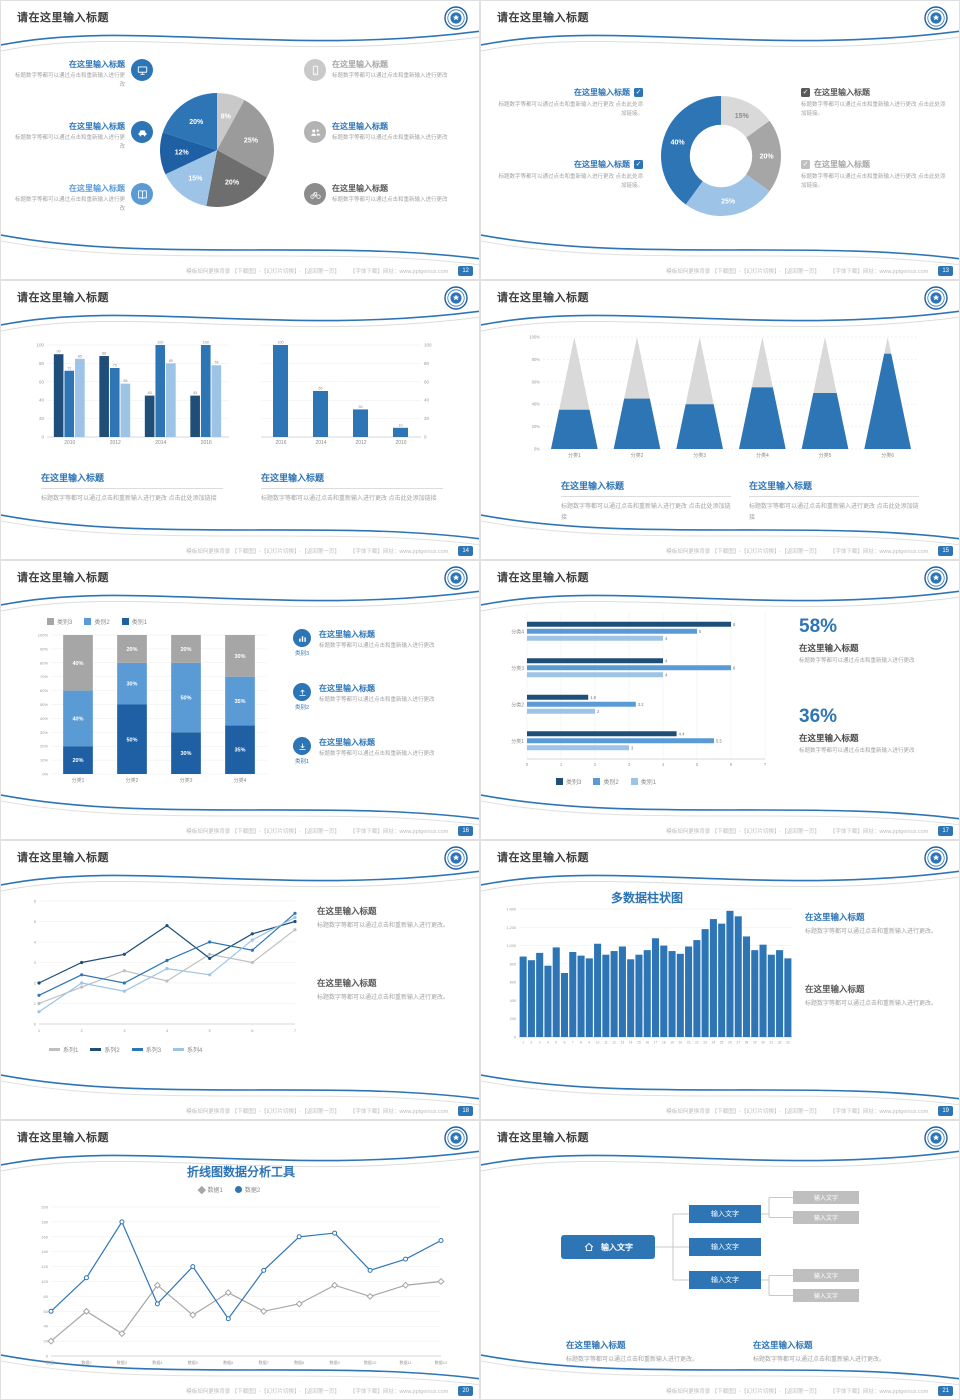  Describe the element at coordinates (153, 1051) in the screenshot. I see `legend-label: 系列3` at that location.